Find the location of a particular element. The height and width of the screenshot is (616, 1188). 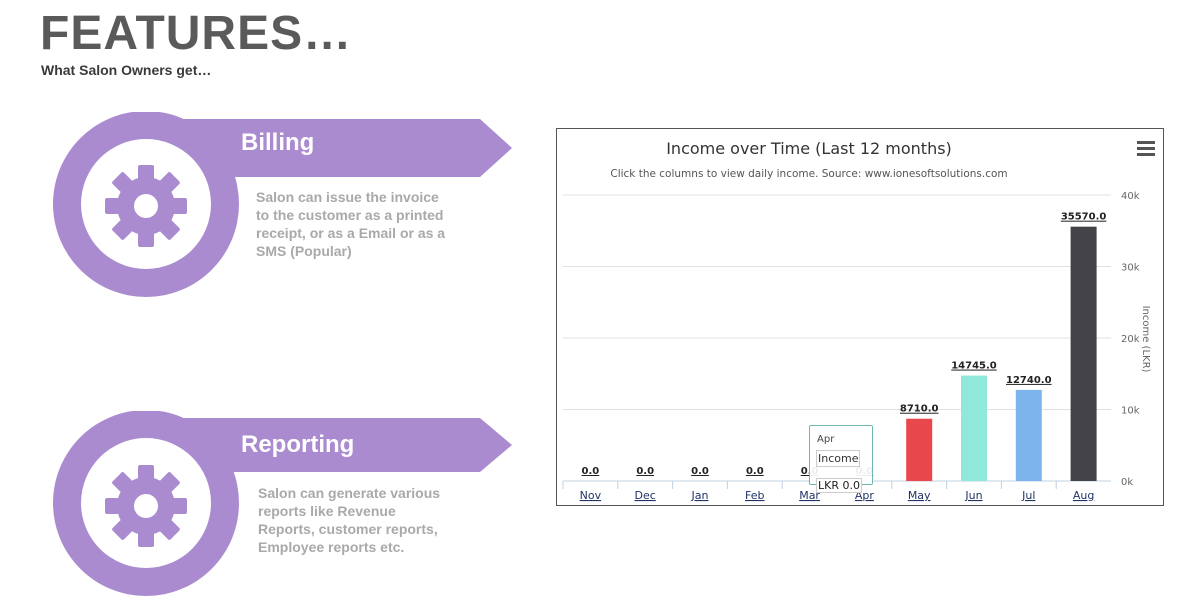

description-line: Employee reports etc. is located at coordinates (331, 547).